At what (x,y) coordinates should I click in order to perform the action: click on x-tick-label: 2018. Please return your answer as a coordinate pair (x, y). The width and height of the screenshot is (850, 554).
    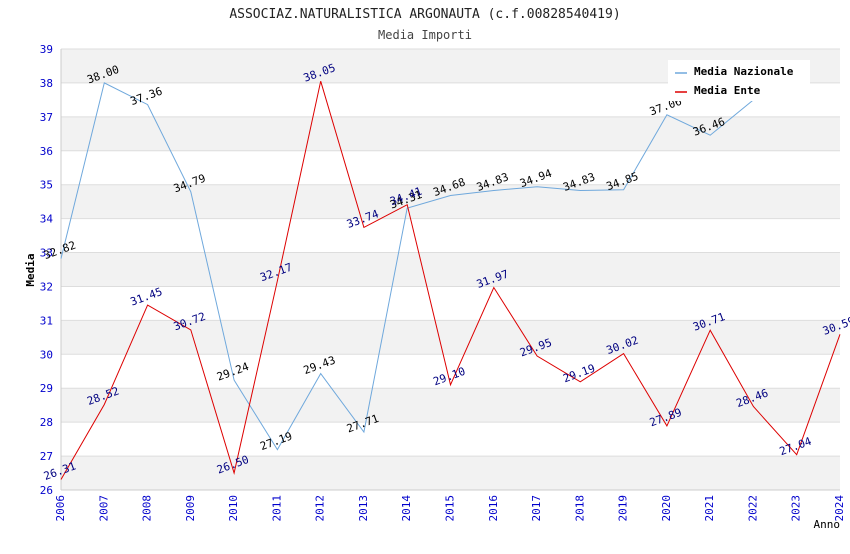
    Looking at the image, I should click on (579, 508).